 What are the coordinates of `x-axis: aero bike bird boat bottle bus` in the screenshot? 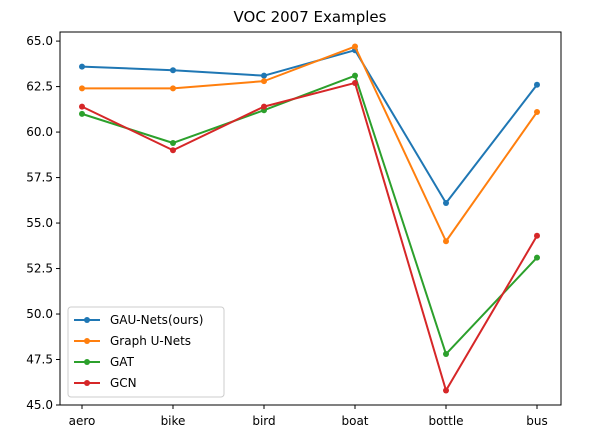 It's located at (308, 416).